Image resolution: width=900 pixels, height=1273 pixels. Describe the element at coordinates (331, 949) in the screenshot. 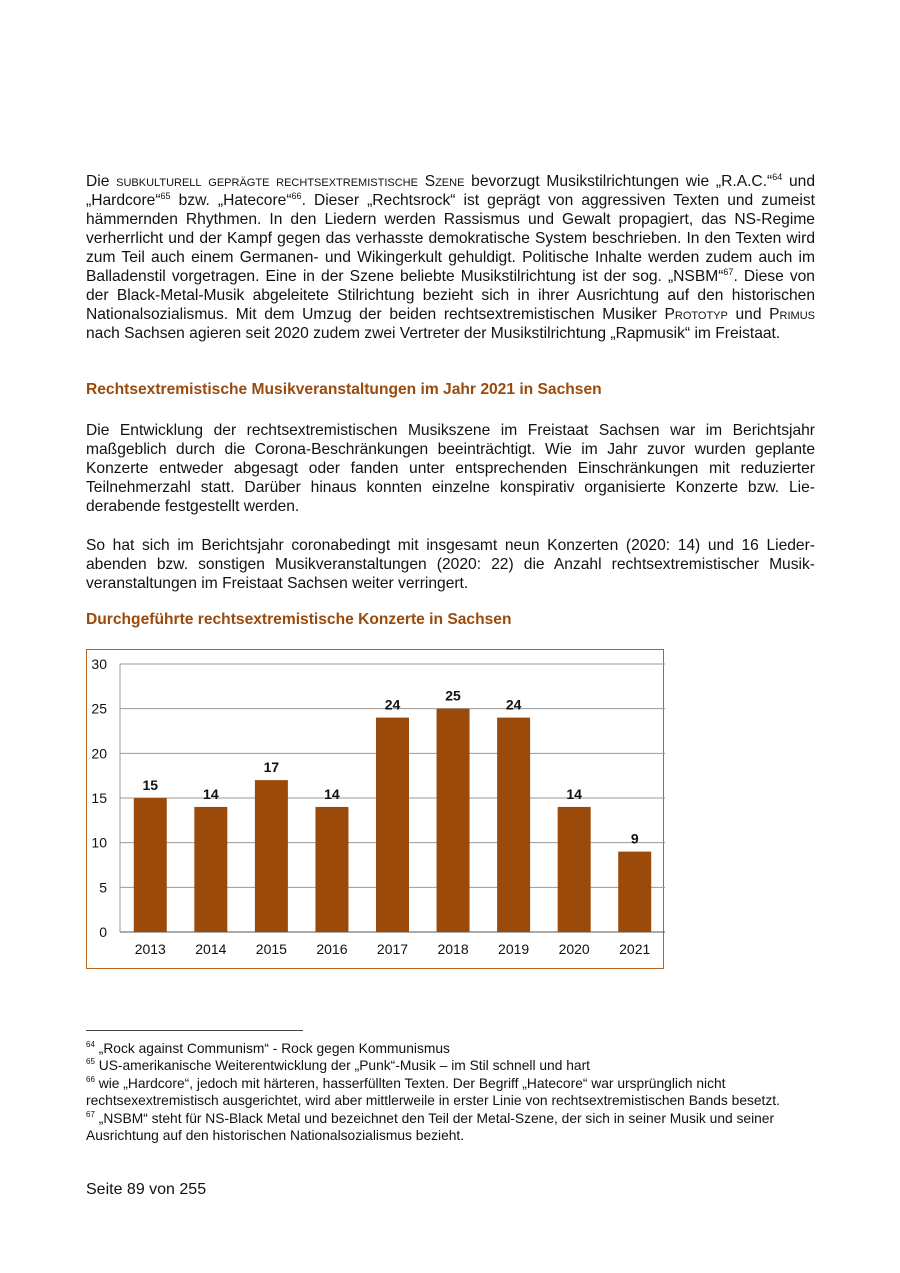

I see `x-tick-label: 2016` at that location.